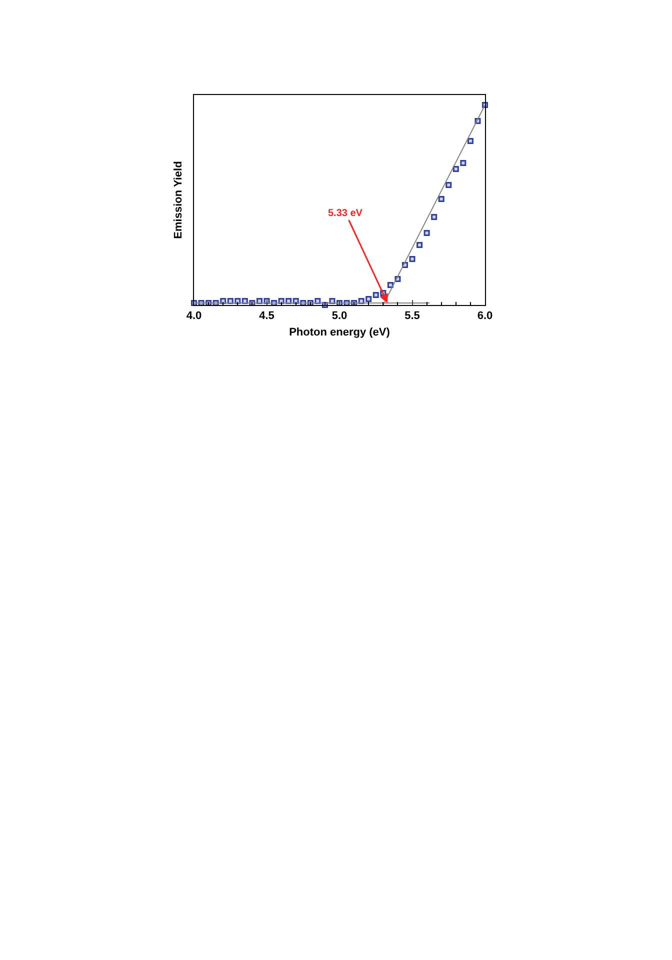 This screenshot has height=960, width=672. Describe the element at coordinates (345, 213) in the screenshot. I see `annotation: 5.33 eV` at that location.